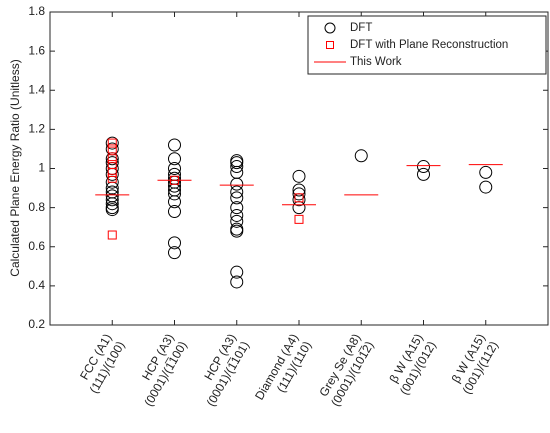 This screenshot has height=433, width=550. Describe the element at coordinates (15, 167) in the screenshot. I see `y-axis-label: Calculated Plane Energy Ratio (Unitless)` at that location.